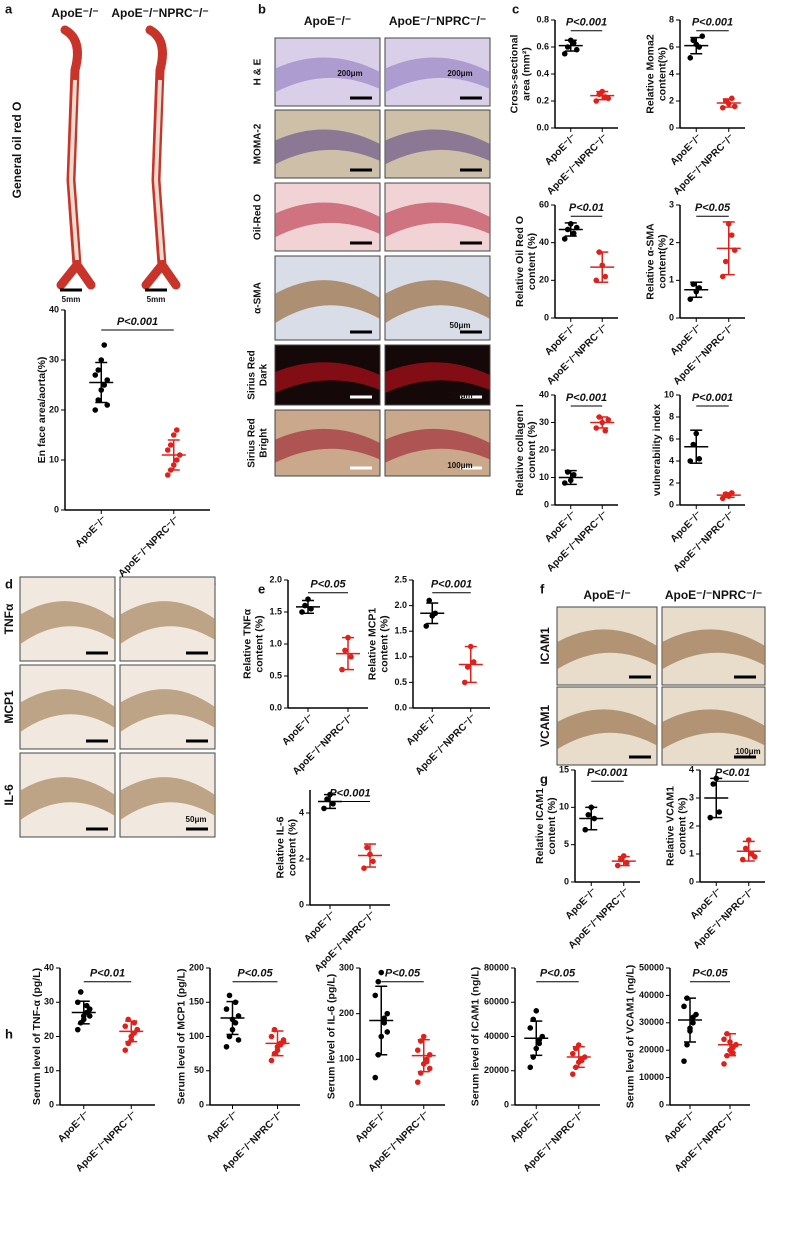  I want to click on panel-letter: g, so click(544, 778).